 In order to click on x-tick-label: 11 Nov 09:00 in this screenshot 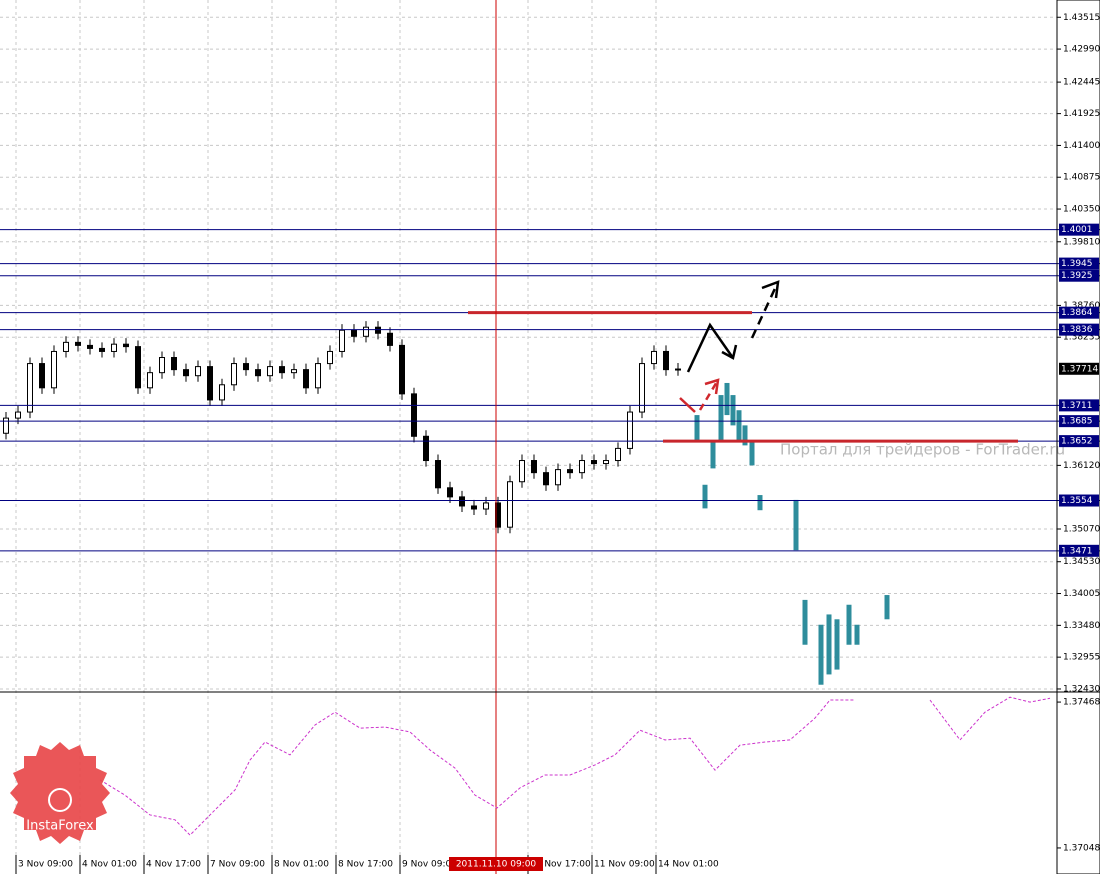, I will do `click(624, 865)`.